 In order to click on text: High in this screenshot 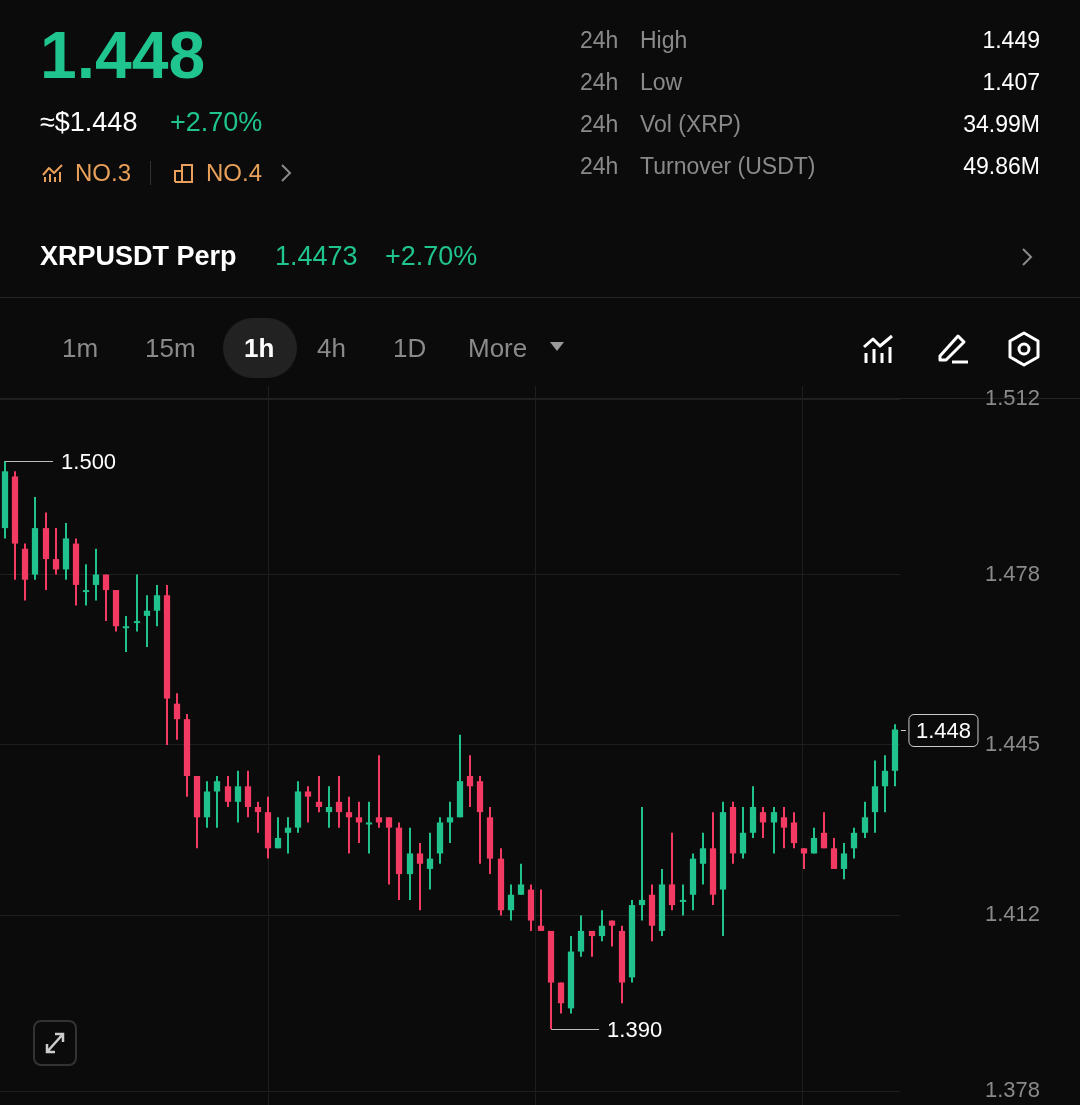, I will do `click(664, 40)`.